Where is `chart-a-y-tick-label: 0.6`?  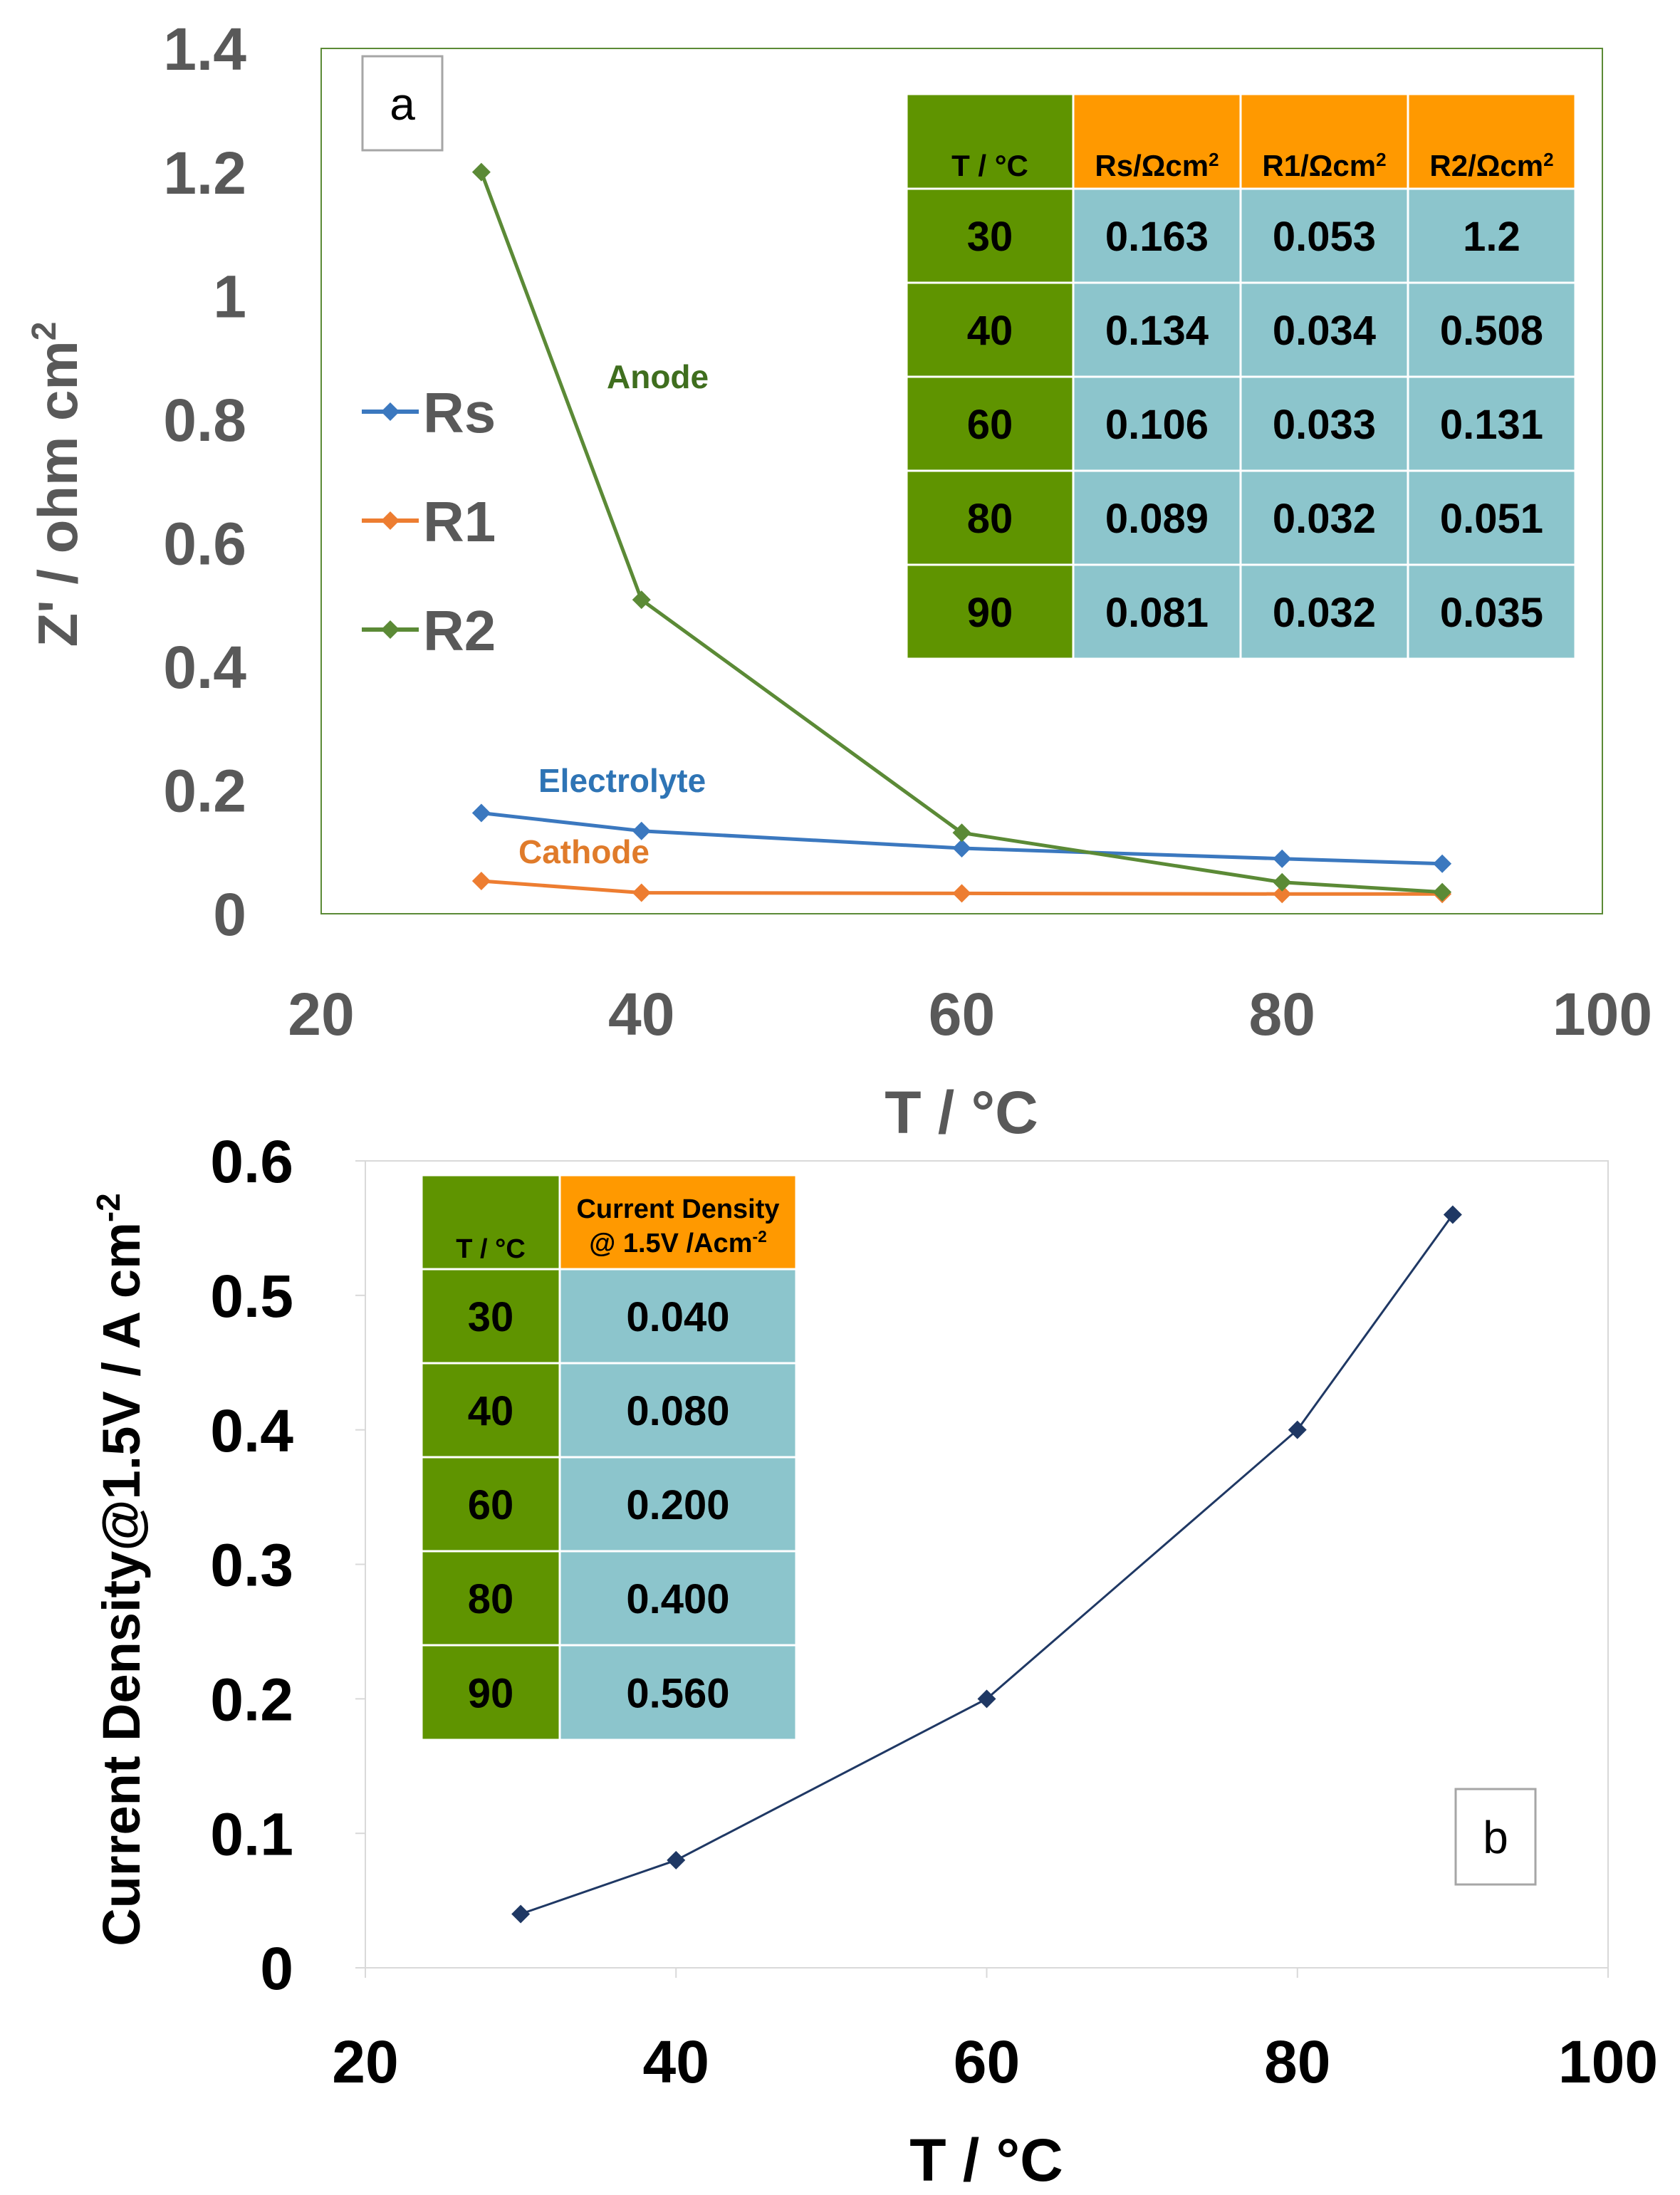 chart-a-y-tick-label: 0.6 is located at coordinates (205, 544).